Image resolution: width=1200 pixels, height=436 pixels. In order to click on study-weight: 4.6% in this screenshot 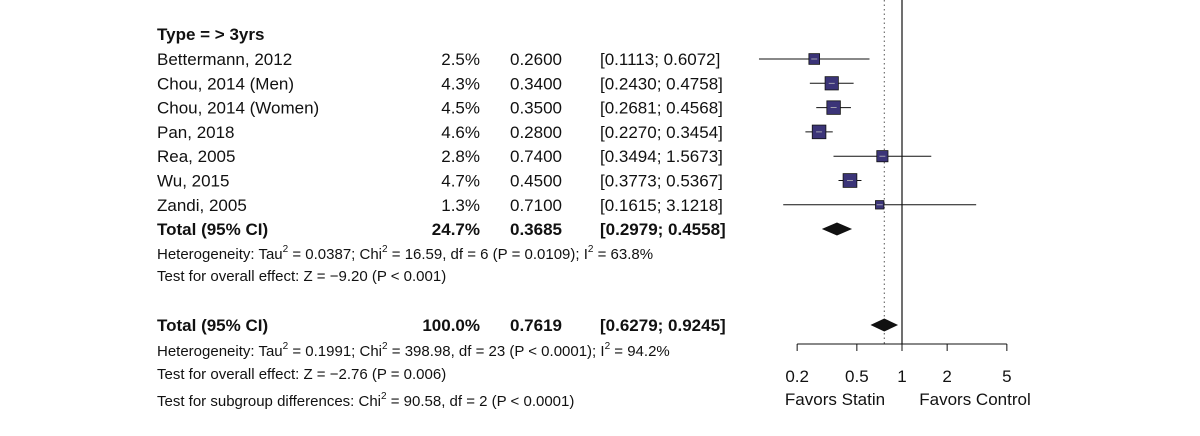, I will do `click(460, 132)`.